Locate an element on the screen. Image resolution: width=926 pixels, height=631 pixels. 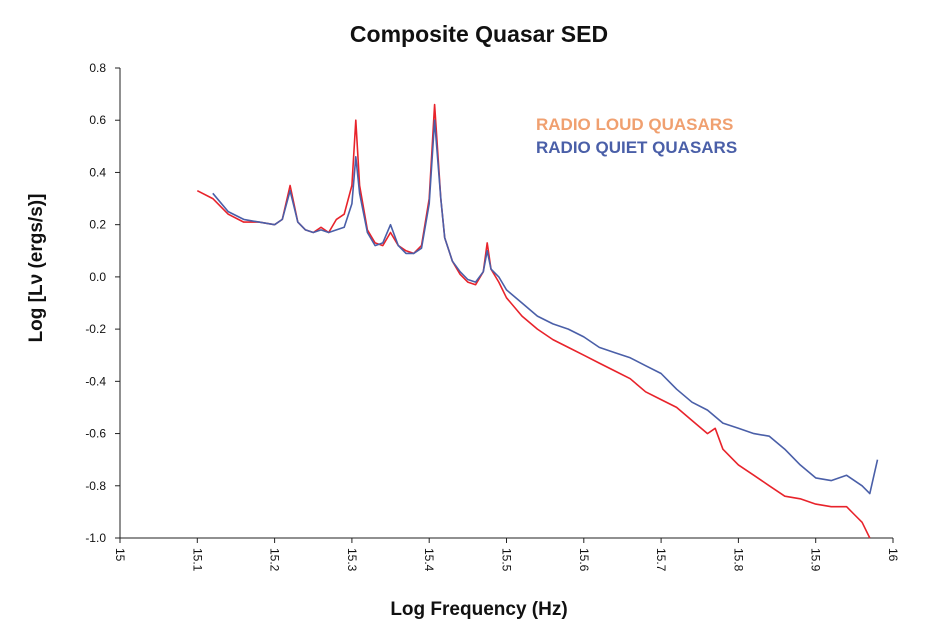
x-tick-label: 16 is located at coordinates (893, 555).